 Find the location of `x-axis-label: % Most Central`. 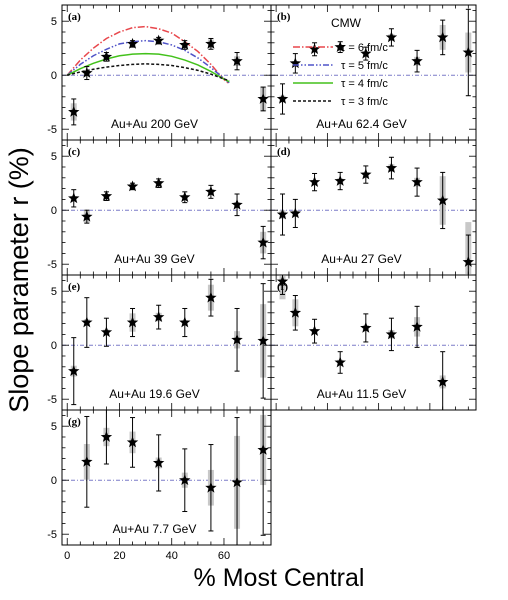

x-axis-label: % Most Central is located at coordinates (279, 578).